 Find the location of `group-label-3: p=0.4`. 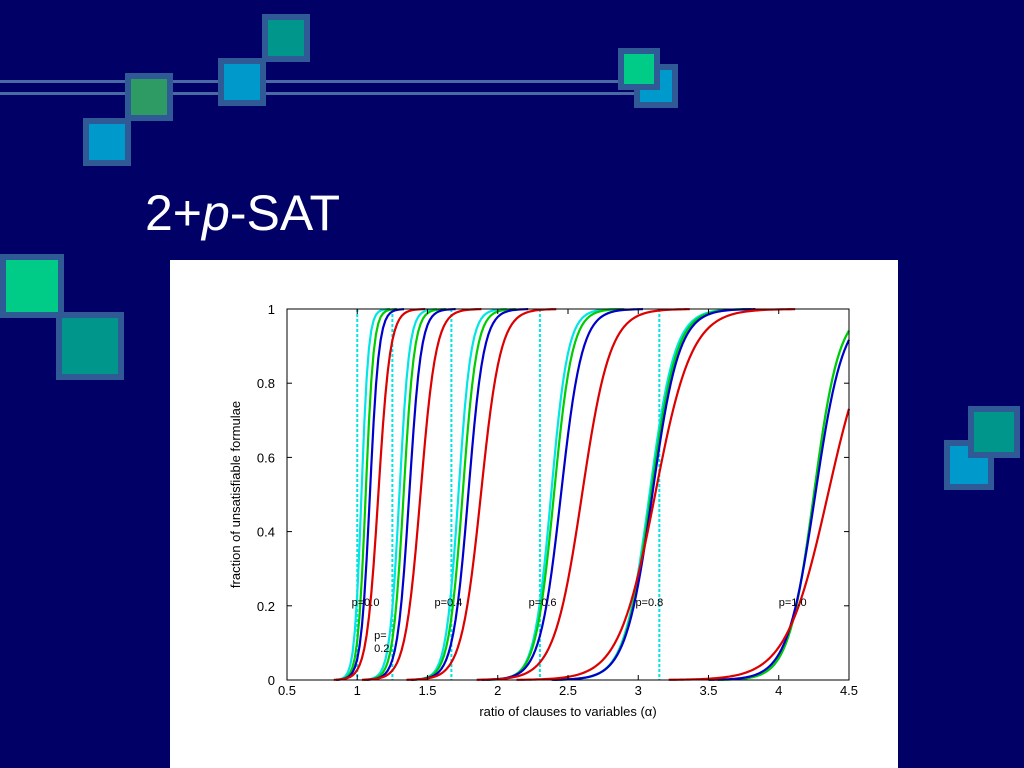

group-label-3: p=0.4 is located at coordinates (449, 603).